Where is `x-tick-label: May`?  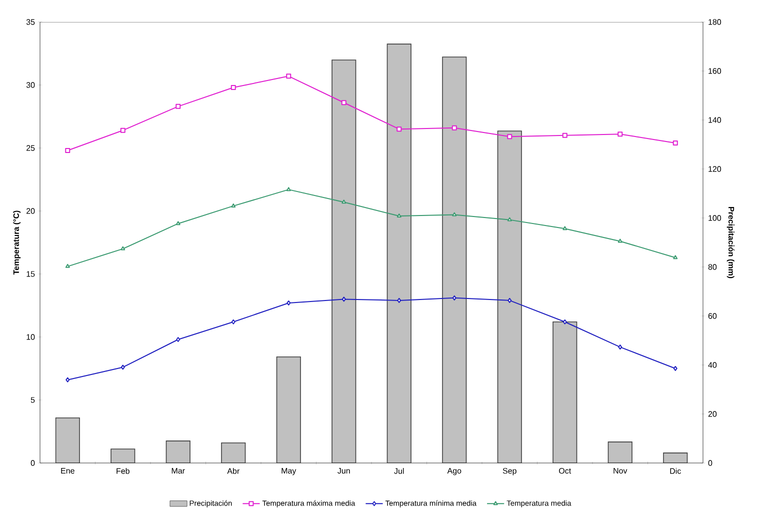 x-tick-label: May is located at coordinates (289, 472).